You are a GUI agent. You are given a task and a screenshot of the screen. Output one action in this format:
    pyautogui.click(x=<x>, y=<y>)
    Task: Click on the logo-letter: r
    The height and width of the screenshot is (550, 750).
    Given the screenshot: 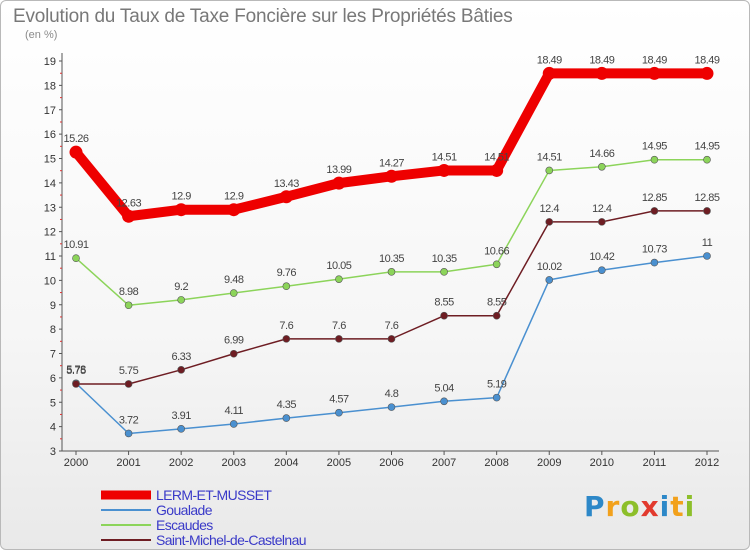 What is the action you would take?
    pyautogui.click(x=613, y=506)
    